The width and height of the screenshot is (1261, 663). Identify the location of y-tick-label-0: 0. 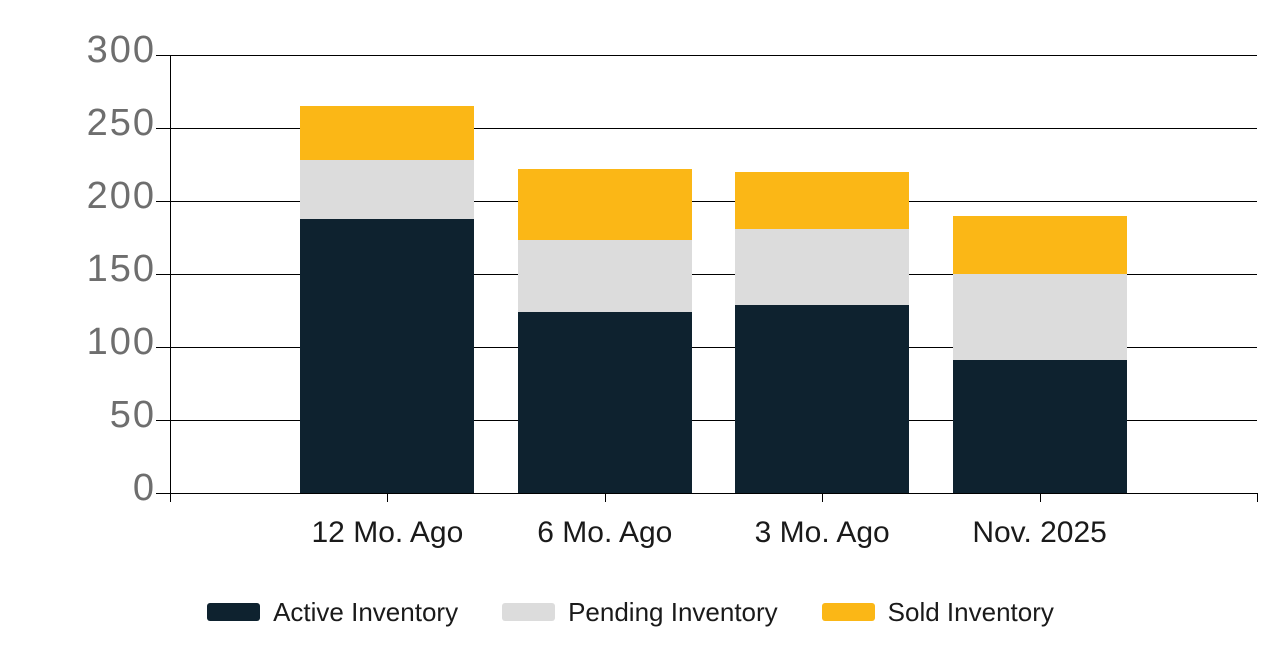
(144, 488).